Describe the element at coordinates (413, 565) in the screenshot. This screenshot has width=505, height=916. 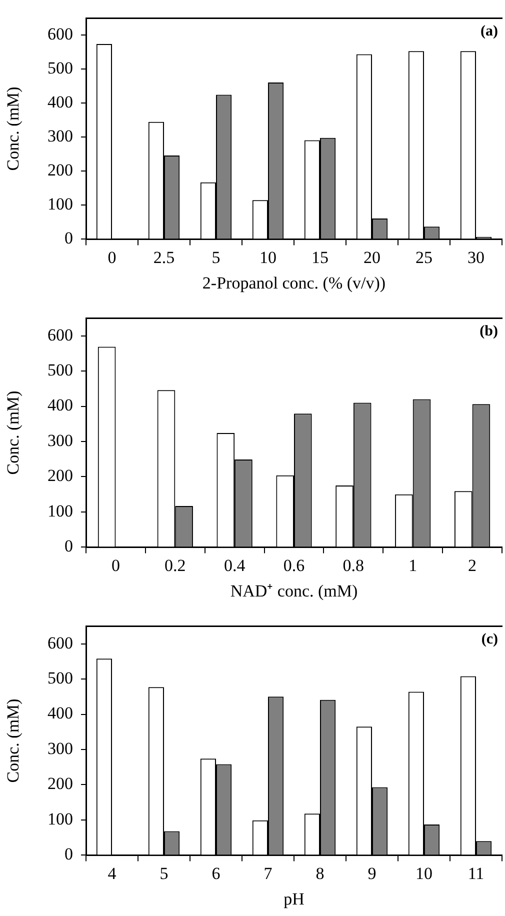
I see `x-tick-label: 1` at that location.